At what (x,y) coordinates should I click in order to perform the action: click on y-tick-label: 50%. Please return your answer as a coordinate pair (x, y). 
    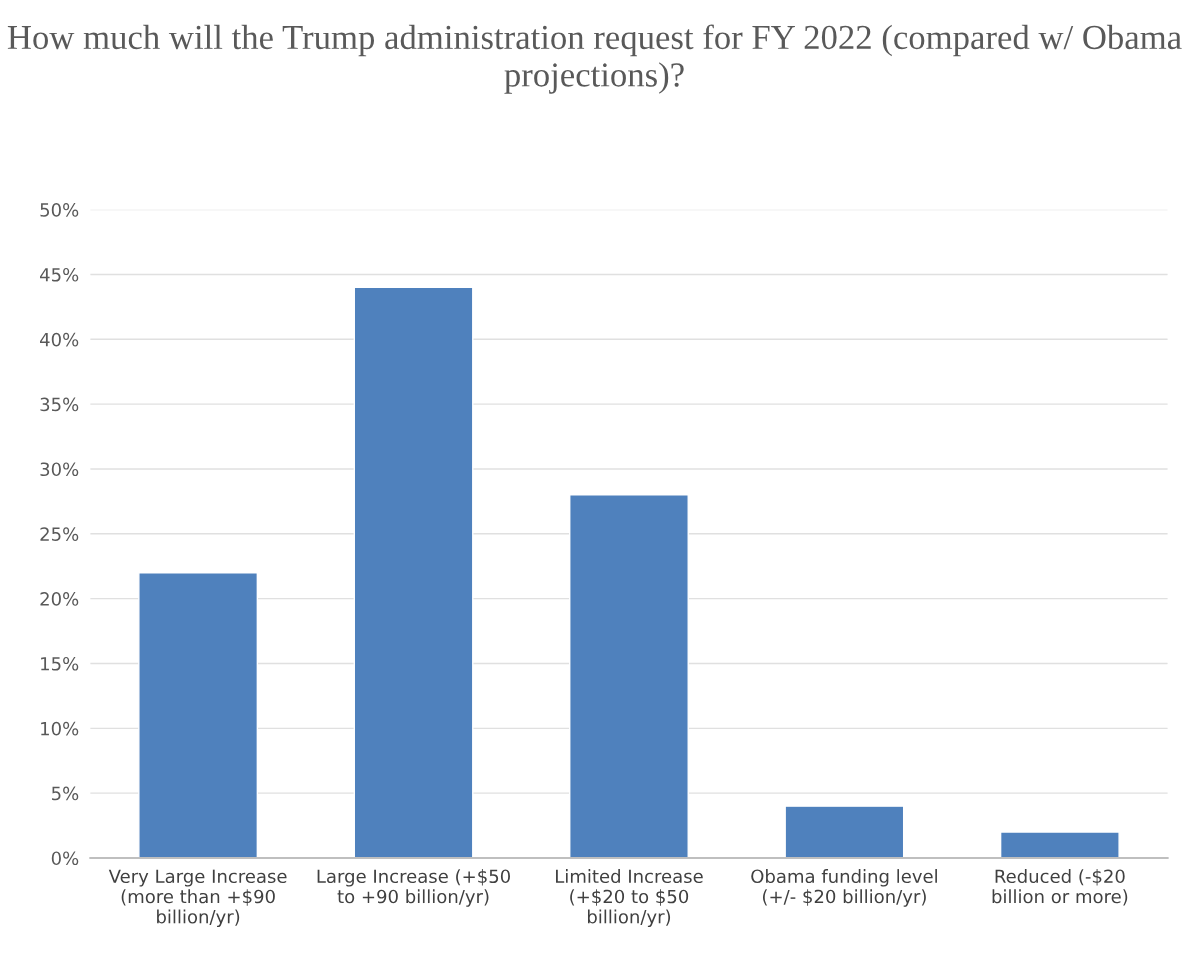
    Looking at the image, I should click on (59, 210).